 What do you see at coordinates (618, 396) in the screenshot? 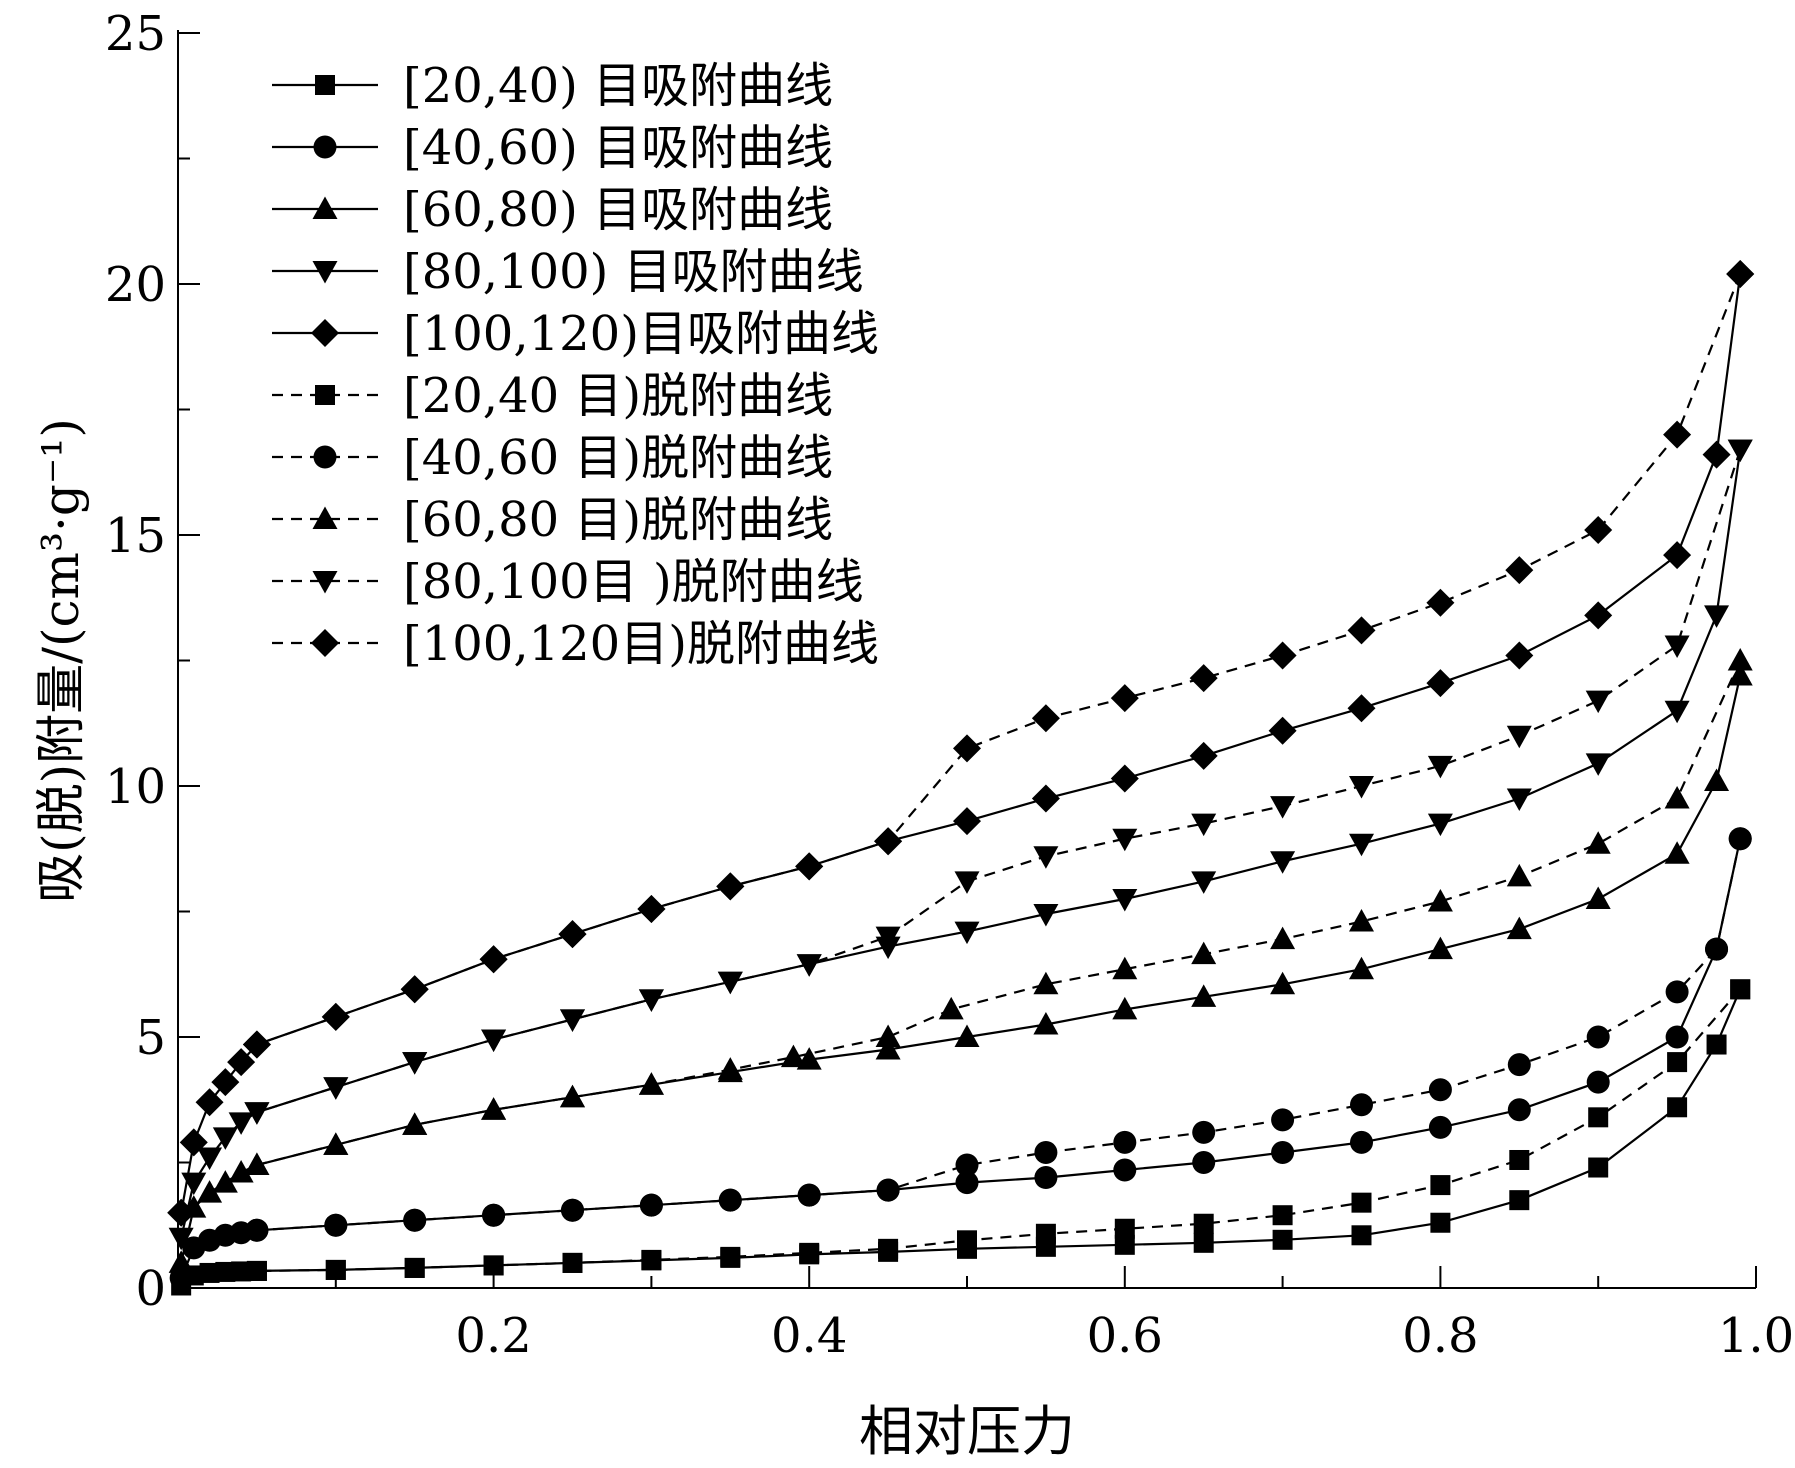
I see `legend-label: [20,40 目)脱附曲线` at bounding box center [618, 396].